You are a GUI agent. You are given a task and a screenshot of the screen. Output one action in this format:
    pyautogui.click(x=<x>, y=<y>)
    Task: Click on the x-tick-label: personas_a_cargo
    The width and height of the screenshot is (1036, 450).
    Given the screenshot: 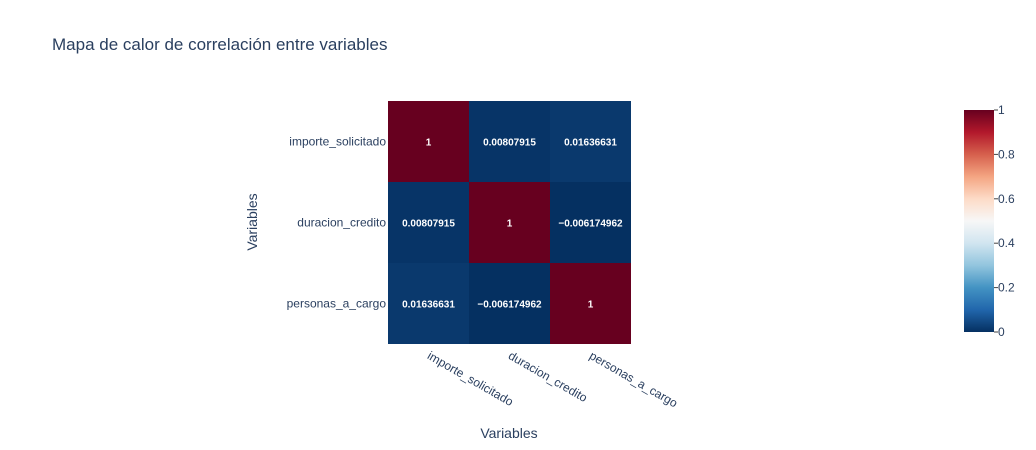 What is the action you would take?
    pyautogui.click(x=633, y=379)
    